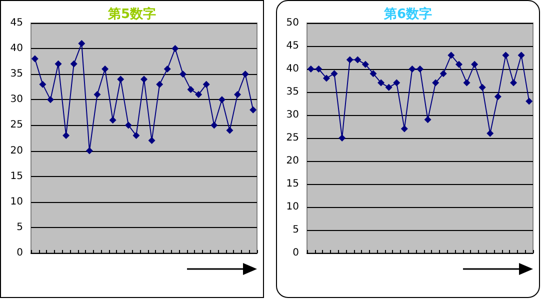 The height and width of the screenshot is (300, 542). Describe the element at coordinates (292, 23) in the screenshot. I see `y-tick-label: 50` at that location.